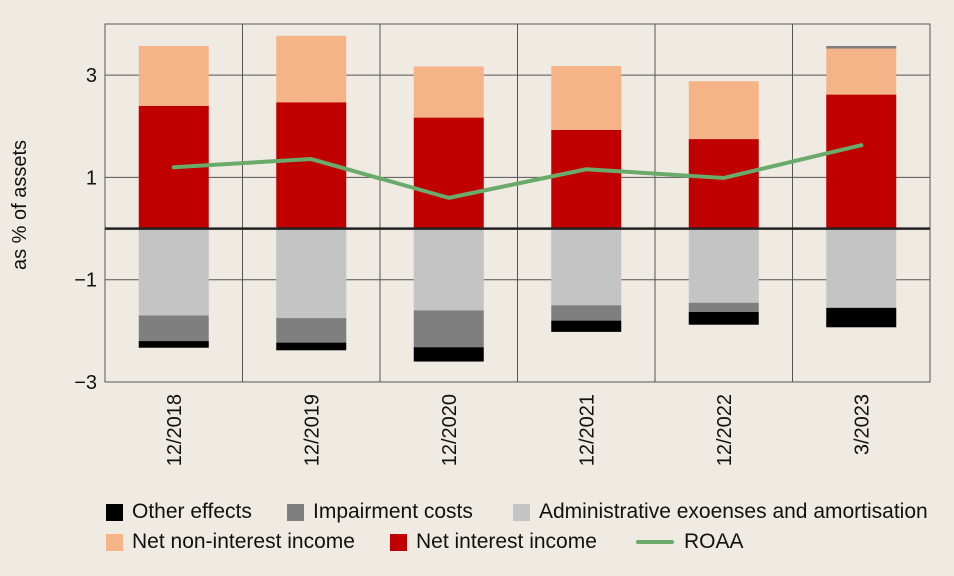  I want to click on x-tick-label: 12/2021, so click(587, 430).